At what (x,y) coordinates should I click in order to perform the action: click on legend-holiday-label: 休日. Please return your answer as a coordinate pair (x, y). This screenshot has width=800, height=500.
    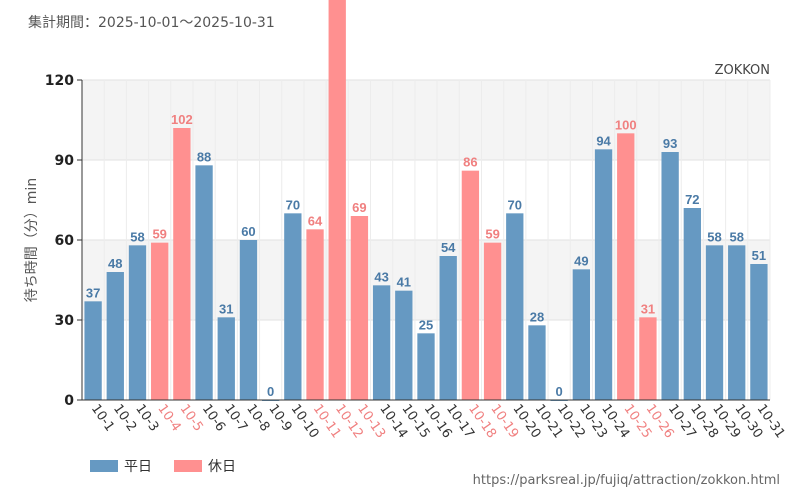
    Looking at the image, I should click on (222, 467).